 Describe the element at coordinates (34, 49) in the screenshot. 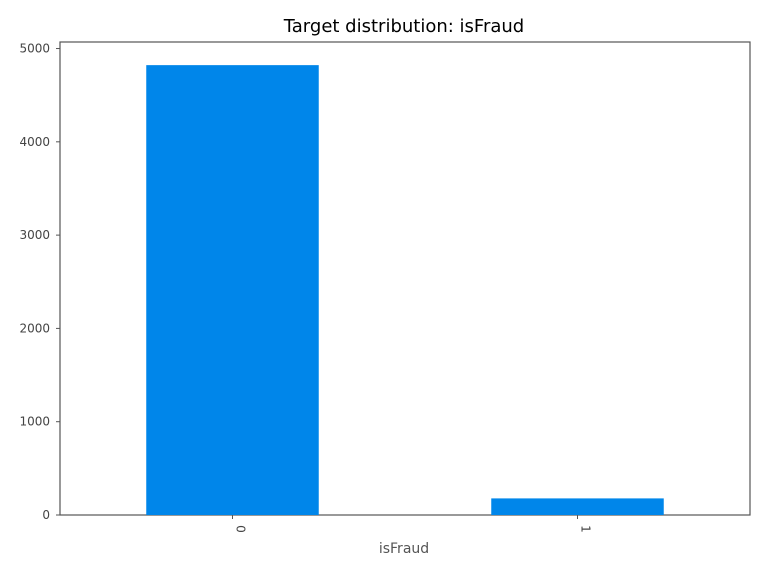

I see `y-tick-label: 5000` at that location.